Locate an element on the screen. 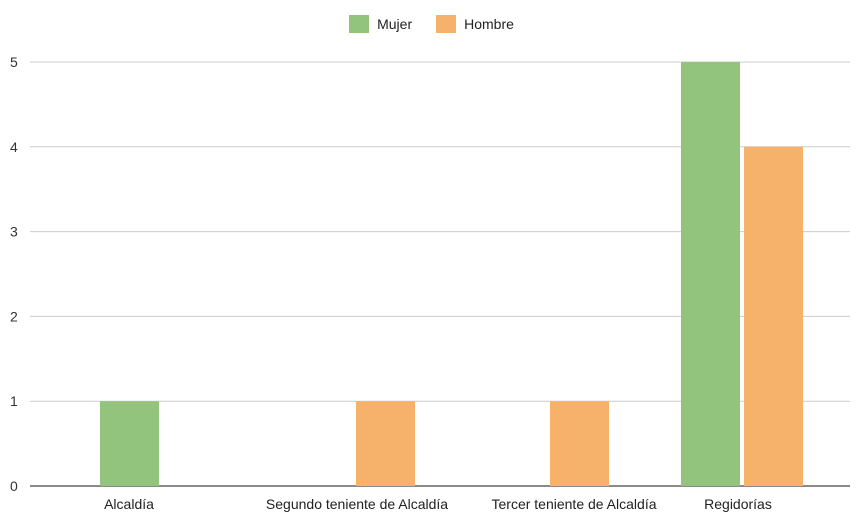  x-tick-label: Tercer teniente de Alcaldía is located at coordinates (574, 504).